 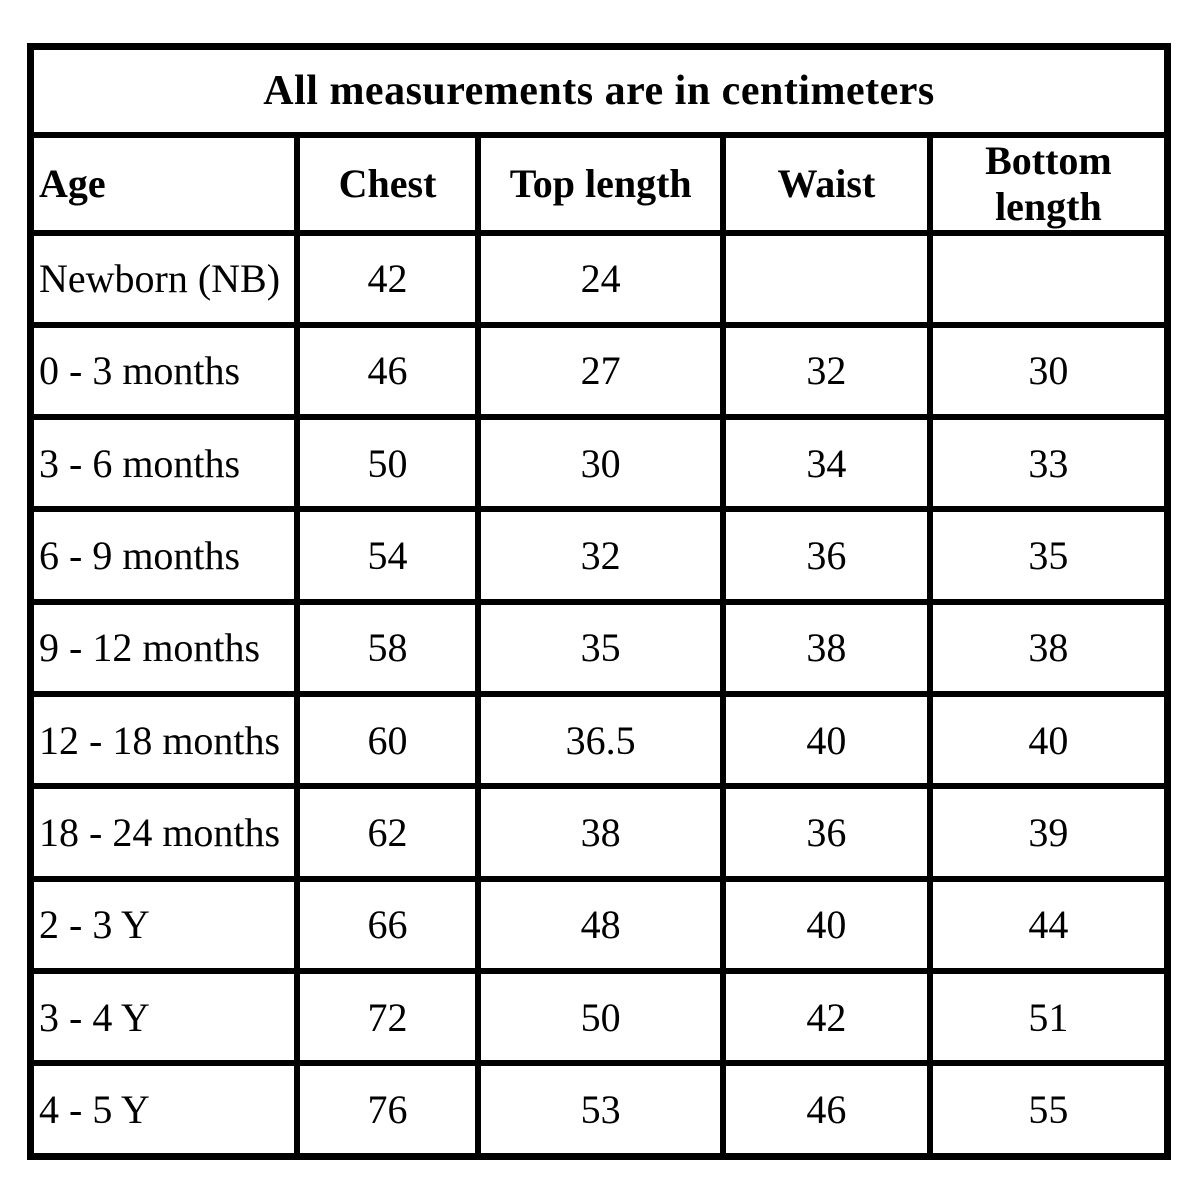 What do you see at coordinates (163, 371) in the screenshot?
I see `age-cell: 0 - 3 months` at bounding box center [163, 371].